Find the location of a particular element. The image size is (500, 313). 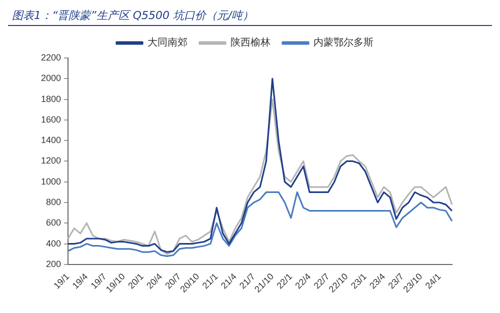

y-tick-label: 1400 is located at coordinates (51, 140).